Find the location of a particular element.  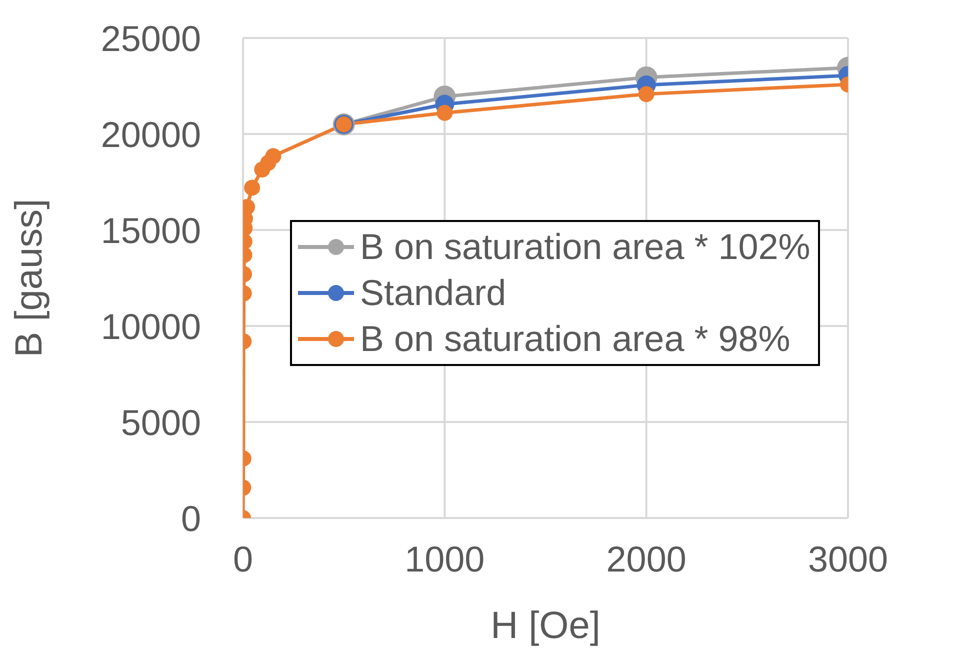

y-tick-label: 20000 is located at coordinates (150, 134).